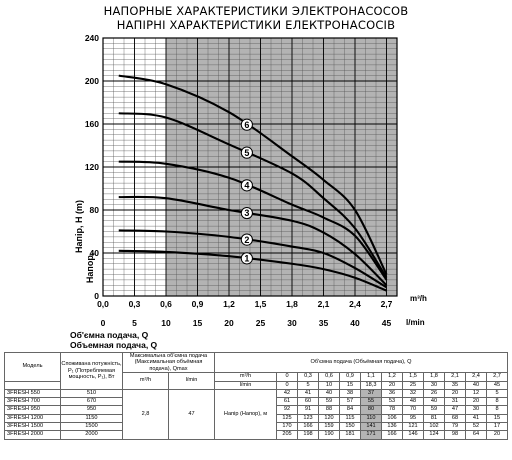 Image resolution: width=512 pixels, height=460 pixels. I want to click on x-axis-label-ua: Об'ємна подача, Q, so click(109, 335).